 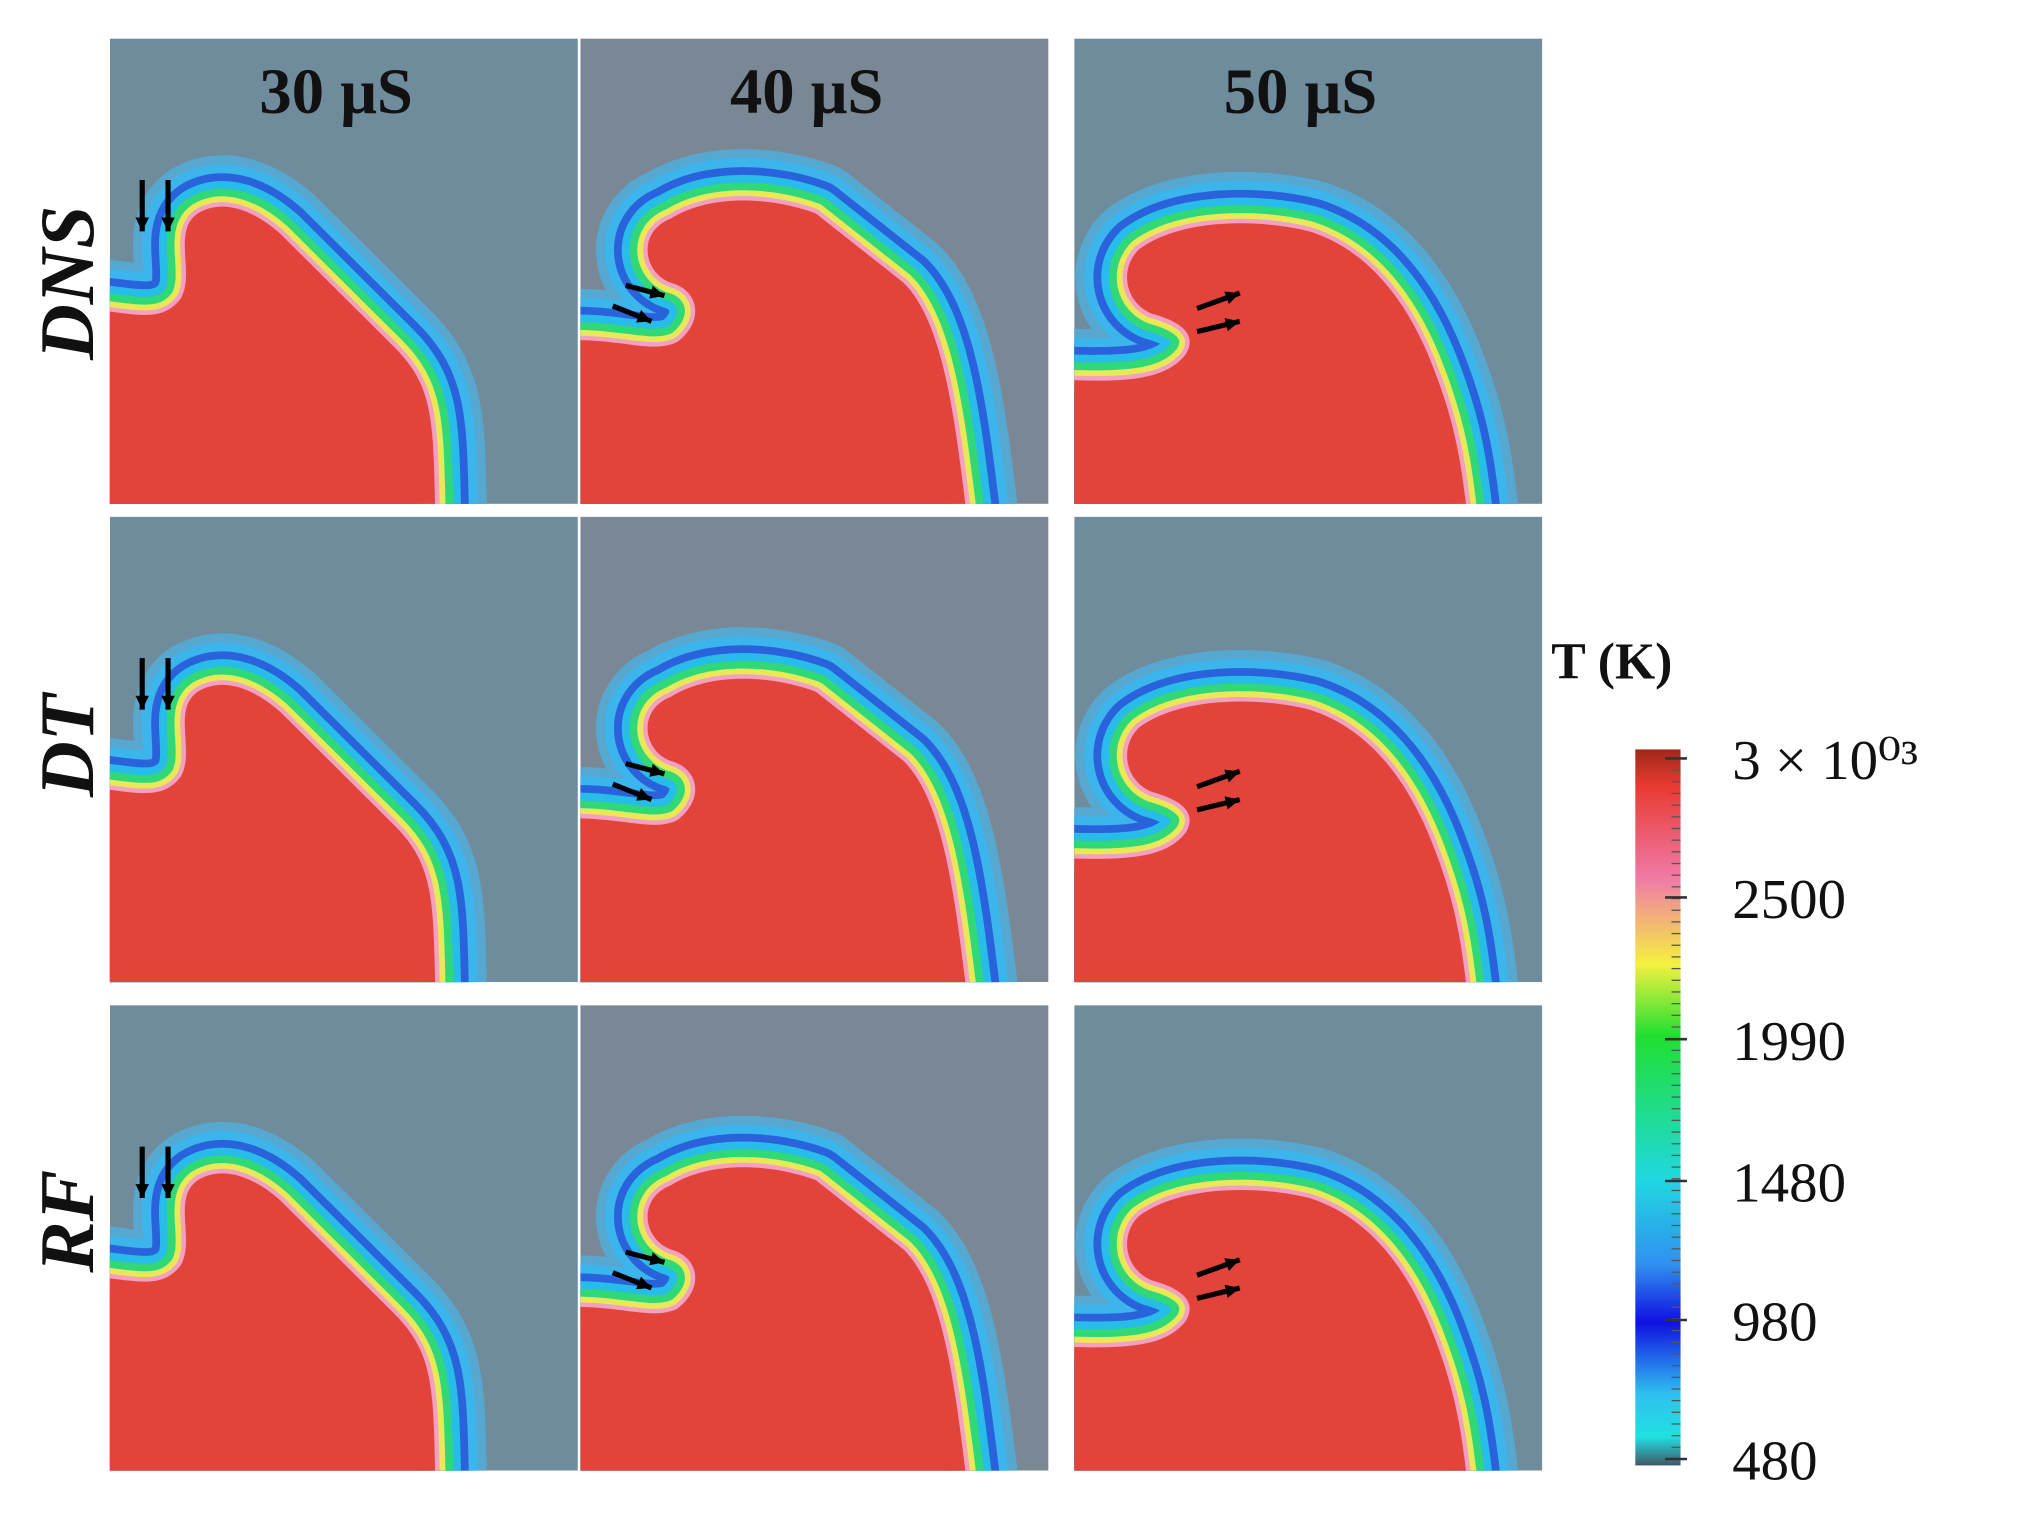 What do you see at coordinates (67, 744) in the screenshot?
I see `row-label: DT` at bounding box center [67, 744].